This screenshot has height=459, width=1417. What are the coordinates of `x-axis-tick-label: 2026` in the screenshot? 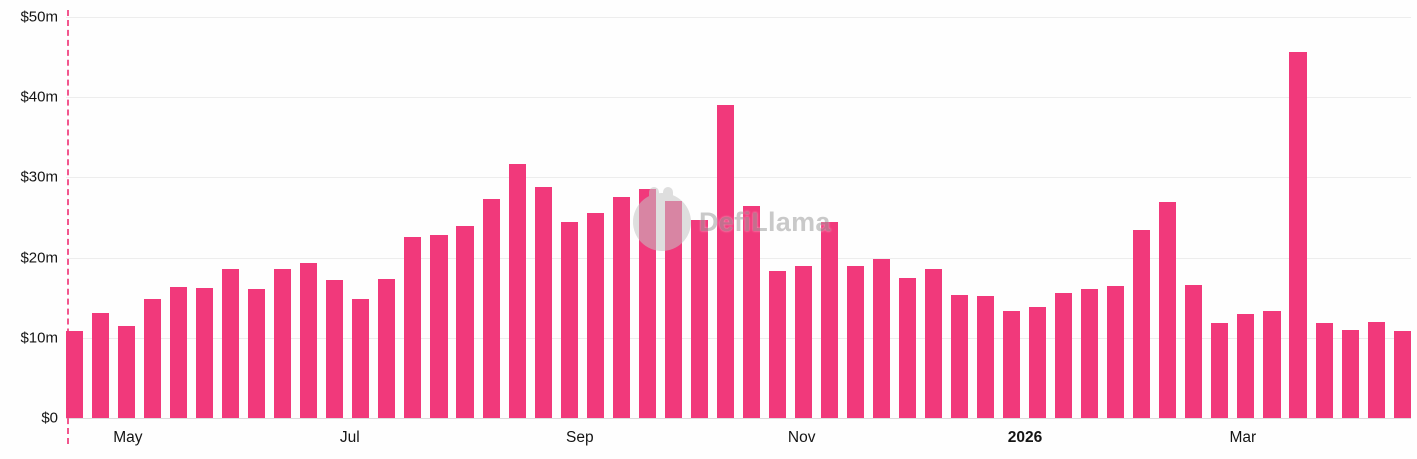 It's located at (1025, 437).